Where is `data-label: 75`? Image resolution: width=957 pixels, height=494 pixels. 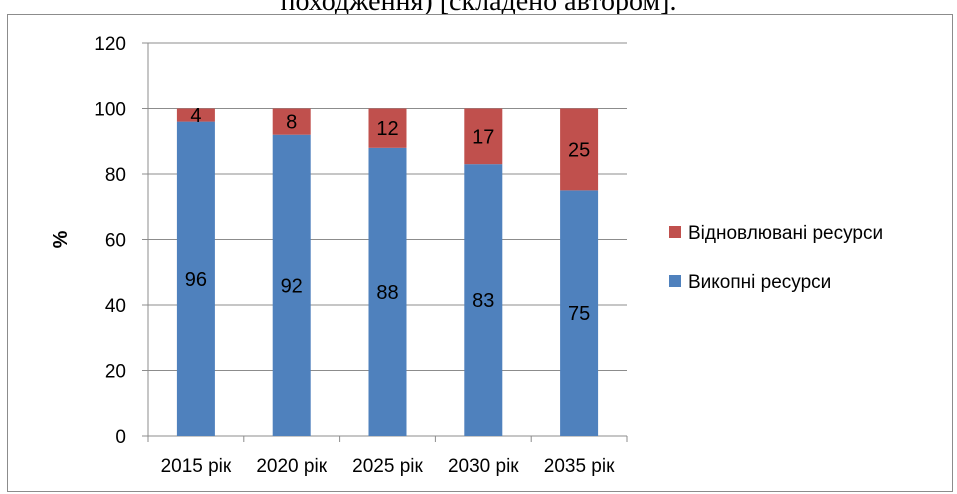
data-label: 75 is located at coordinates (579, 314).